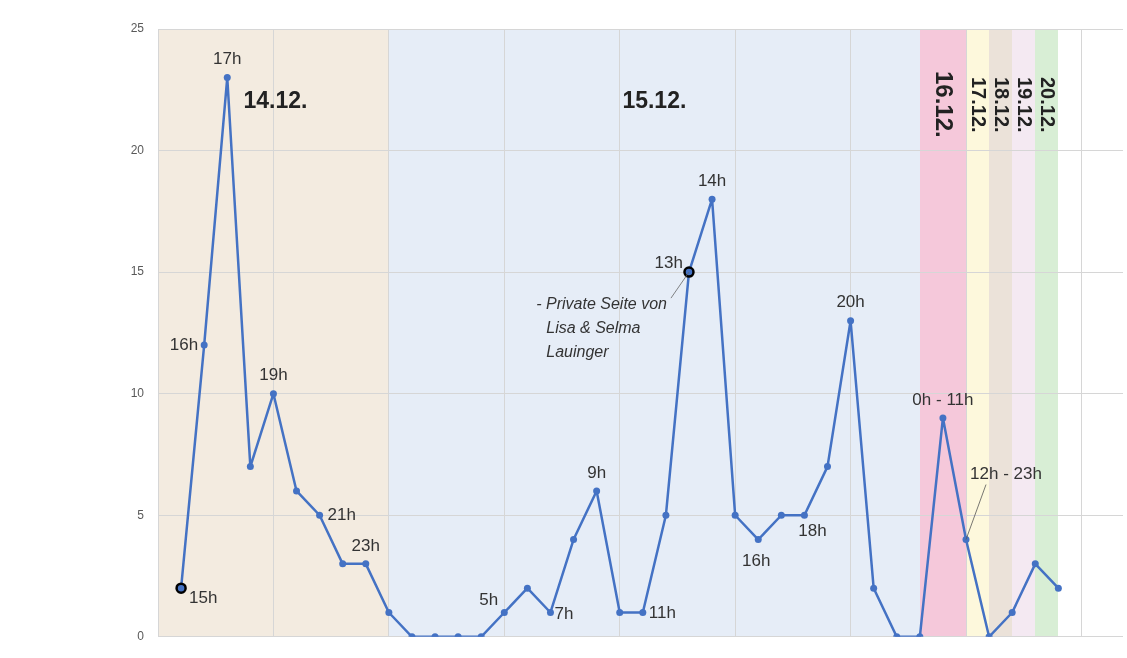 The height and width of the screenshot is (658, 1127). I want to click on y-tick-label: 10, so click(137, 392).